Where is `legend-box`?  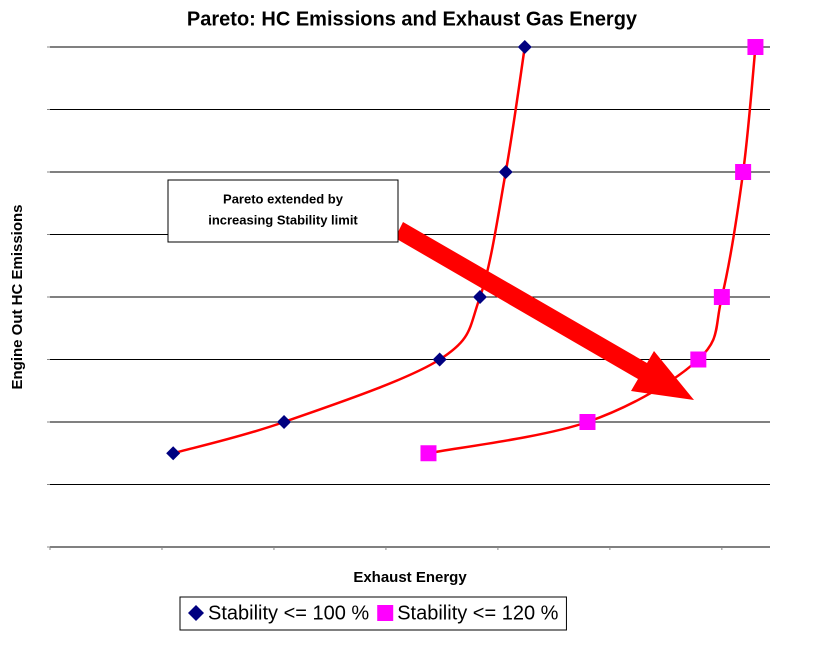 legend-box is located at coordinates (373, 613).